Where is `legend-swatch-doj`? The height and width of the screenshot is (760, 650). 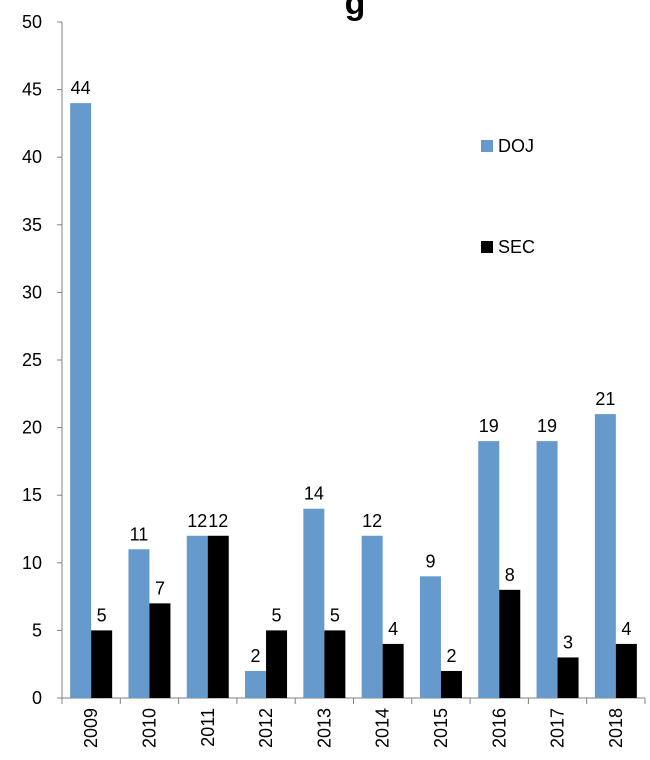
legend-swatch-doj is located at coordinates (487, 146).